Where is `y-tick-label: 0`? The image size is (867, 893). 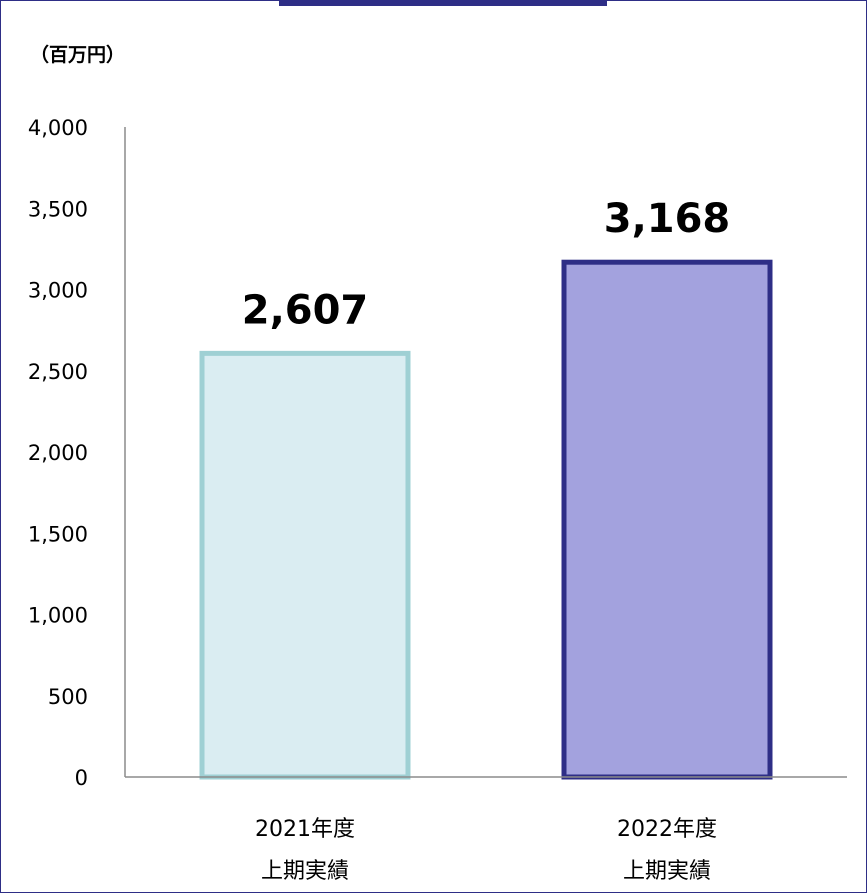
y-tick-label: 0 is located at coordinates (81, 778).